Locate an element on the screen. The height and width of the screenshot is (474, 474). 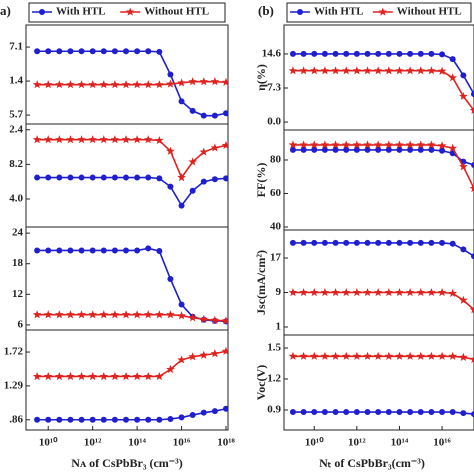
plot-area is located at coordinates (130, 285).